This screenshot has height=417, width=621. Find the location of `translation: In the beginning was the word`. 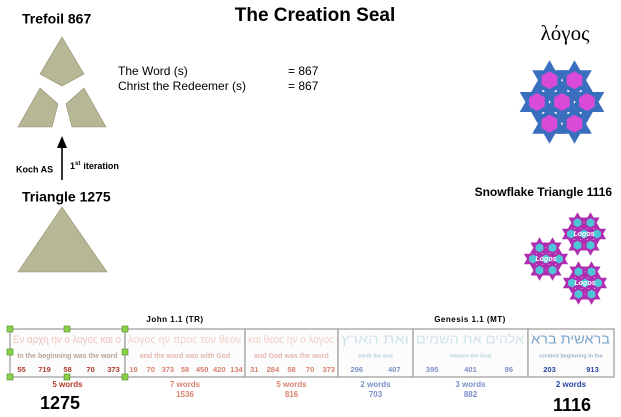

translation: In the beginning was the word is located at coordinates (67, 356).